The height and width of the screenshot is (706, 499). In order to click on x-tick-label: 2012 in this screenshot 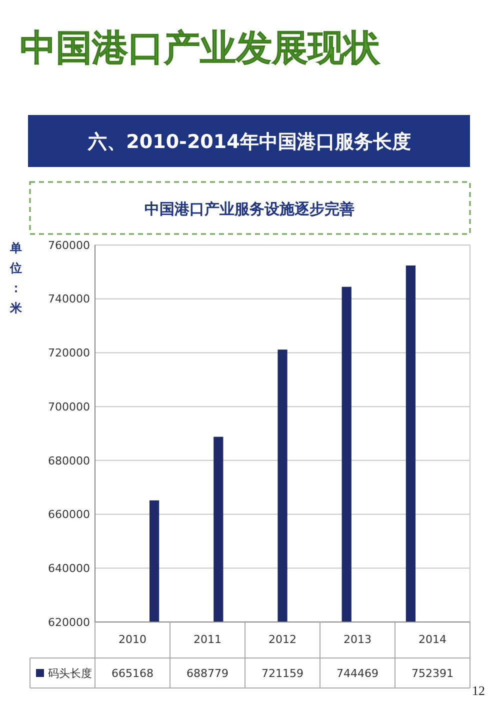, I will do `click(282, 639)`.